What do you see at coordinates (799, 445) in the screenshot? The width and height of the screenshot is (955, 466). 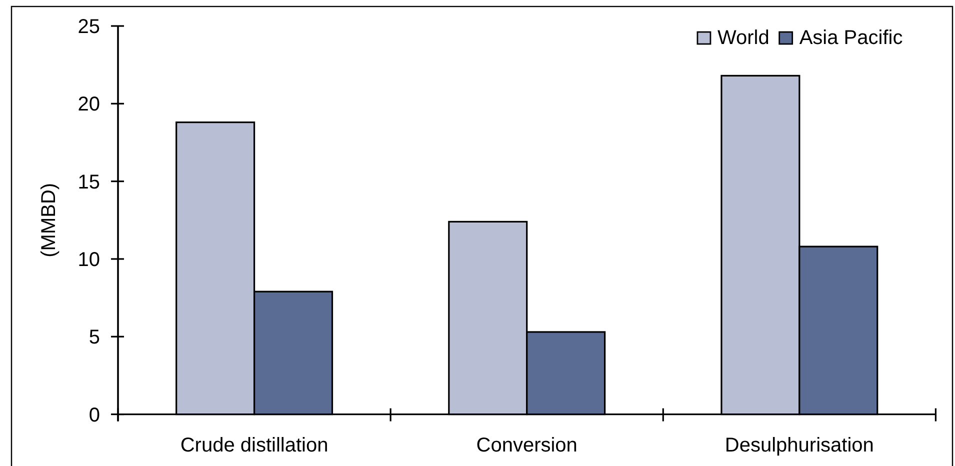 I see `x-tick-label: Desulphurisation` at bounding box center [799, 445].